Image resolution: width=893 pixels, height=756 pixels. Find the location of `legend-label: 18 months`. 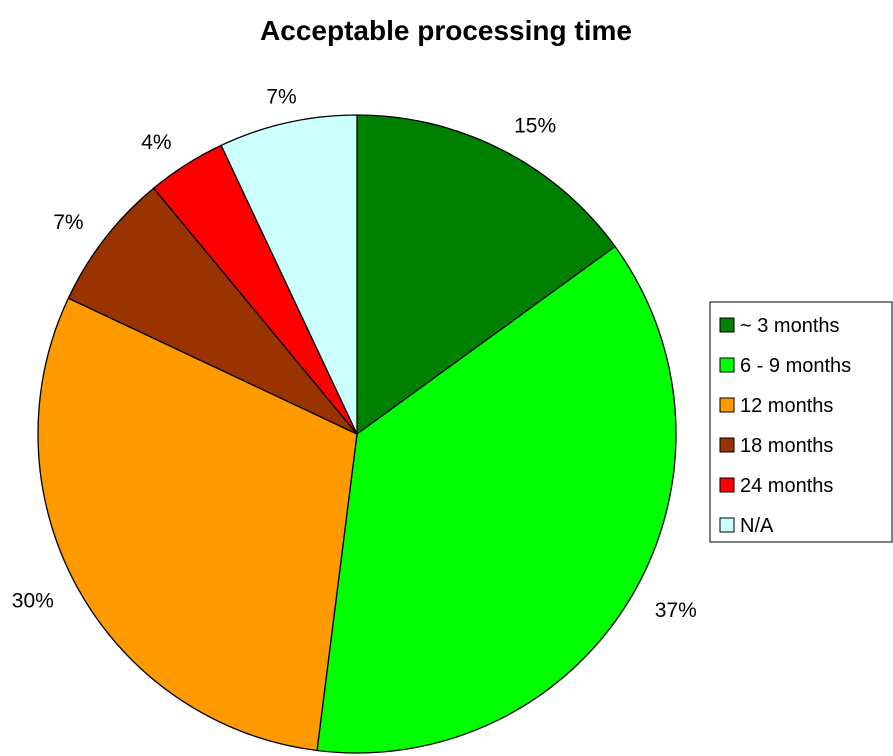

legend-label: 18 months is located at coordinates (786, 446).